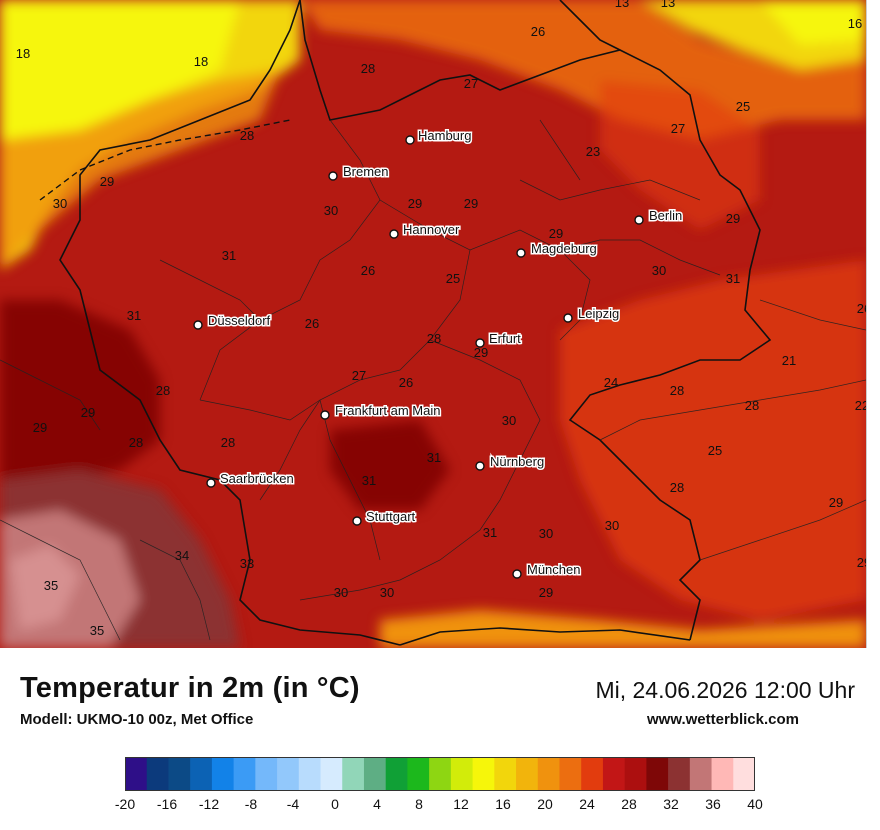  What do you see at coordinates (431, 229) in the screenshot?
I see `city-label: Hannover` at bounding box center [431, 229].